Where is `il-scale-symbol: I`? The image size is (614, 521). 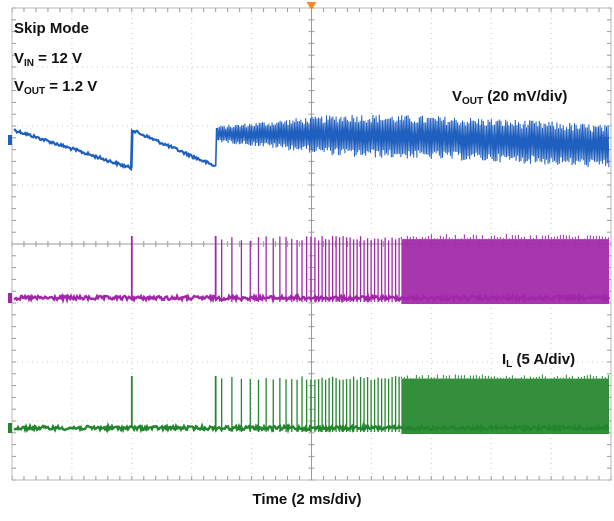 il-scale-symbol: I is located at coordinates (504, 359).